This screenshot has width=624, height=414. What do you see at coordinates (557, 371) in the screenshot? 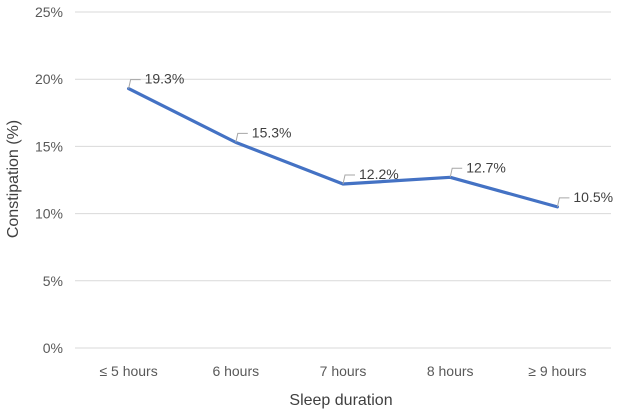
I see `x-tick-label: ≥ 9 hours` at bounding box center [557, 371].